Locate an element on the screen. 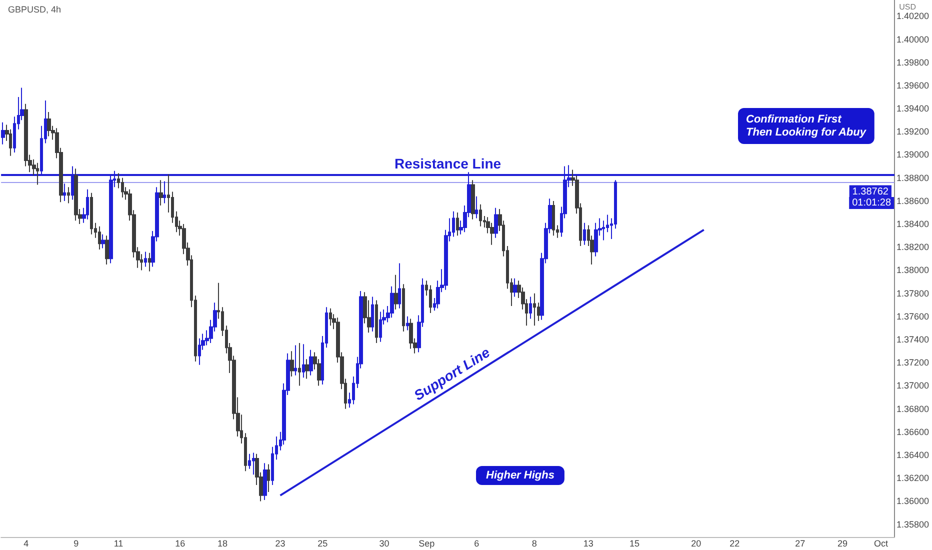 The height and width of the screenshot is (550, 932). x-tick-label: 9 is located at coordinates (76, 543).